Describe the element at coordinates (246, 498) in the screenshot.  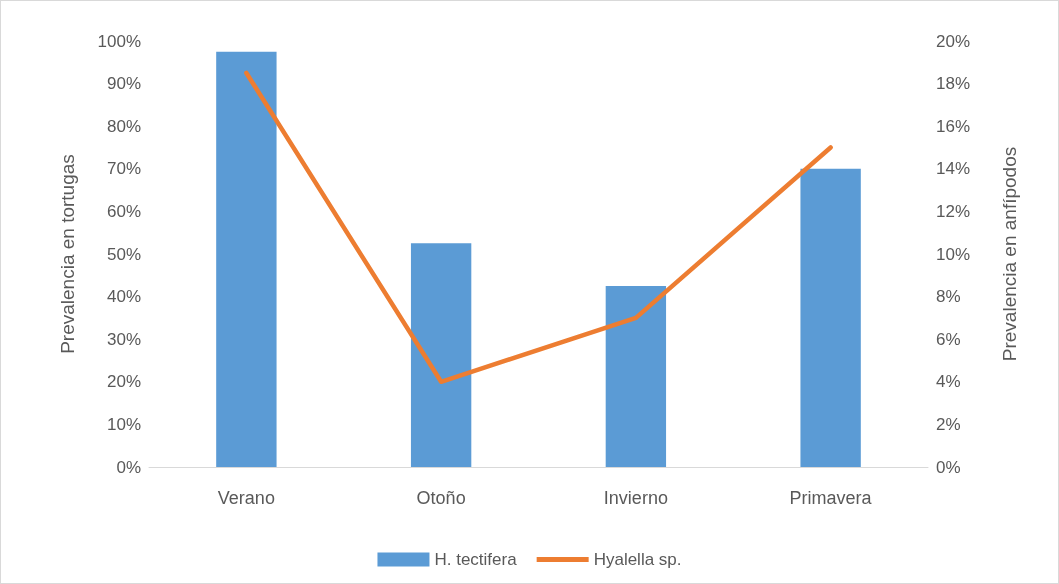
I see `x-tick-label: Verano` at that location.